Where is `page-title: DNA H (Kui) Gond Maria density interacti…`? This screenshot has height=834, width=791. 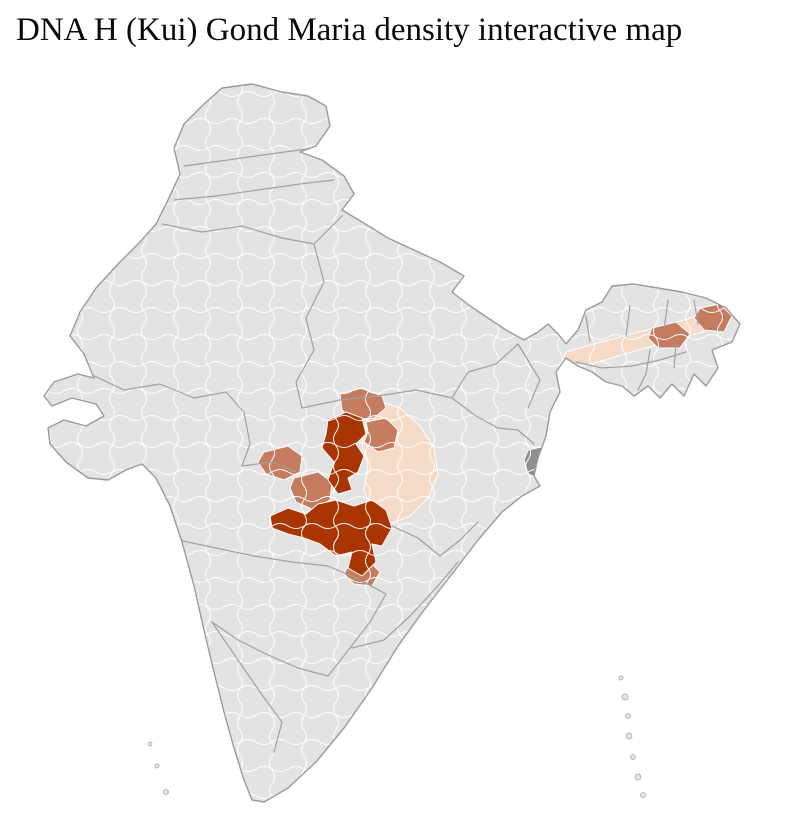
page-title: DNA H (Kui) Gond Maria density interacti… is located at coordinates (349, 30).